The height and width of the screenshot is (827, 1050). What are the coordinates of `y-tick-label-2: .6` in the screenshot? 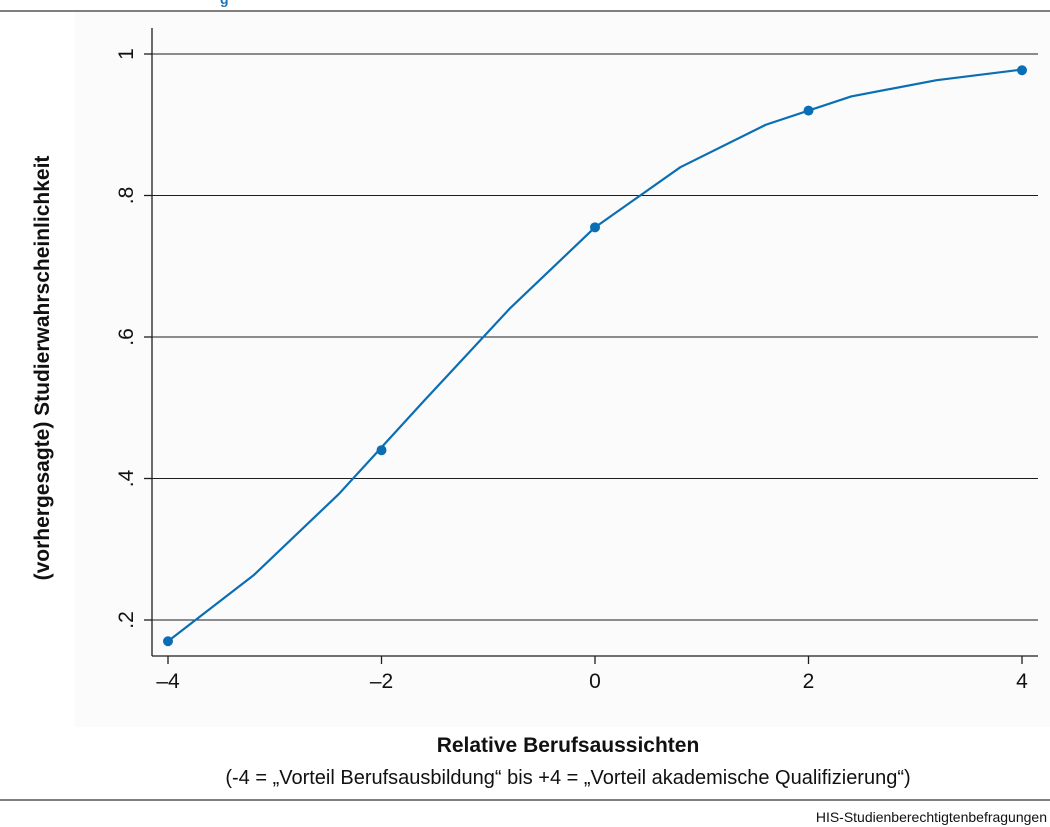 It's located at (126, 337).